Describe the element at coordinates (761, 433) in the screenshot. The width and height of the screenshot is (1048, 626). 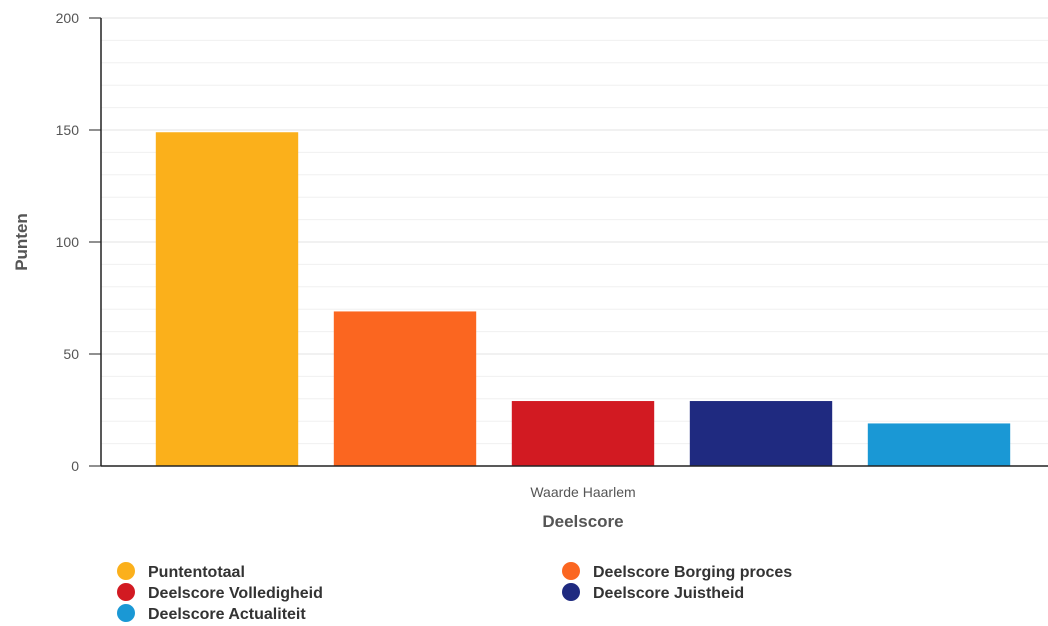
I see `bar-deelscore-juistheid` at that location.